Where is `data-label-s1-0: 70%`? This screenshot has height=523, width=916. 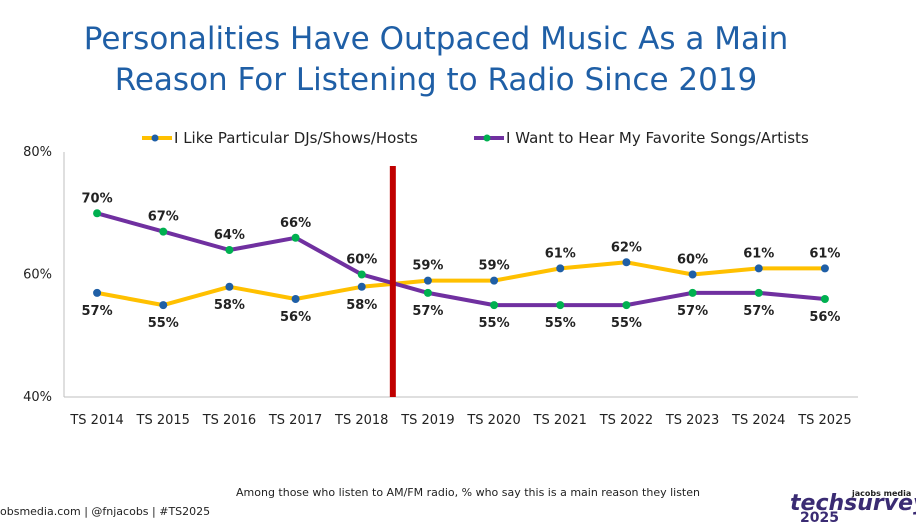 data-label-s1-0: 70% is located at coordinates (97, 198).